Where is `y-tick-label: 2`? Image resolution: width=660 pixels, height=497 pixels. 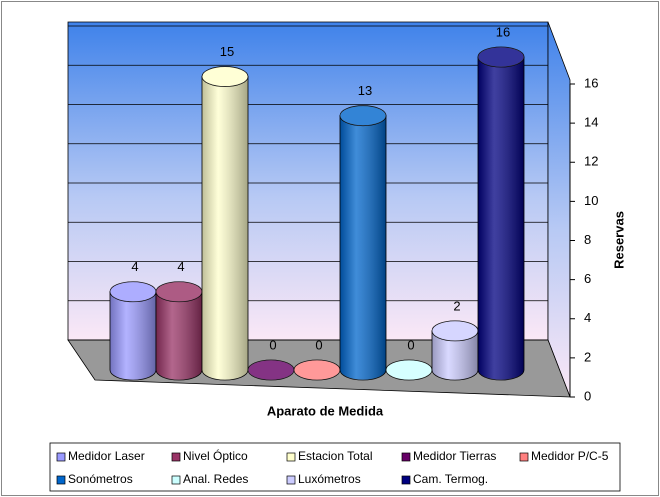 y-tick-label: 2 is located at coordinates (587, 356).